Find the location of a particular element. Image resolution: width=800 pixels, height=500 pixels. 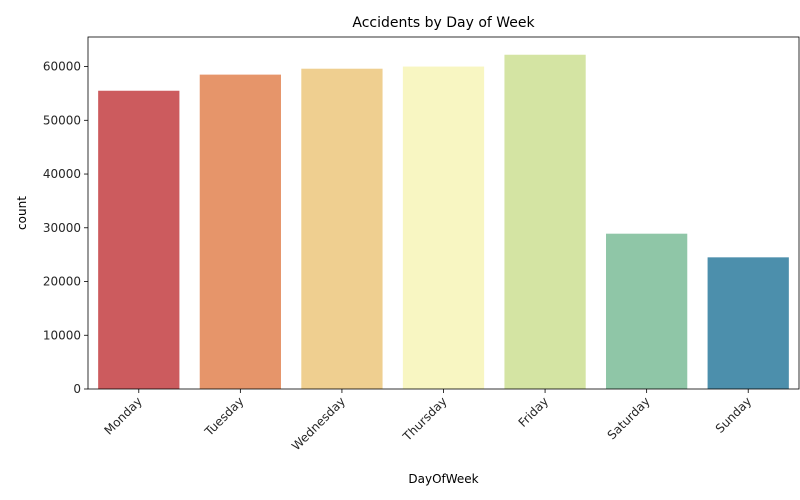

x-tick-label: Wednesday is located at coordinates (318, 423).